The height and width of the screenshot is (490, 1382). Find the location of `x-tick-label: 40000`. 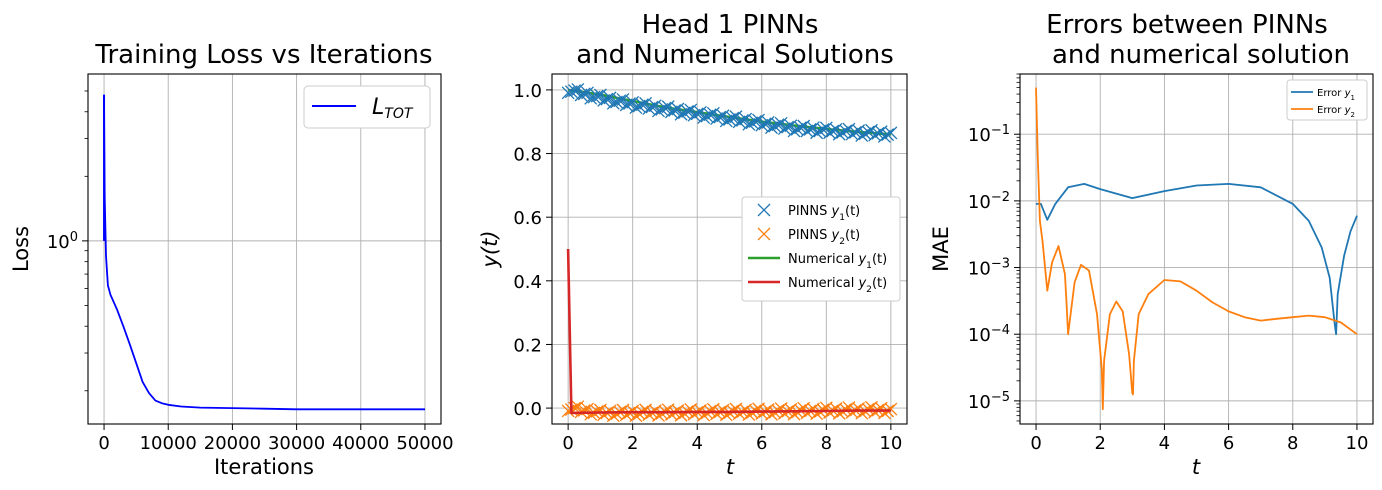

x-tick-label: 40000 is located at coordinates (360, 443).